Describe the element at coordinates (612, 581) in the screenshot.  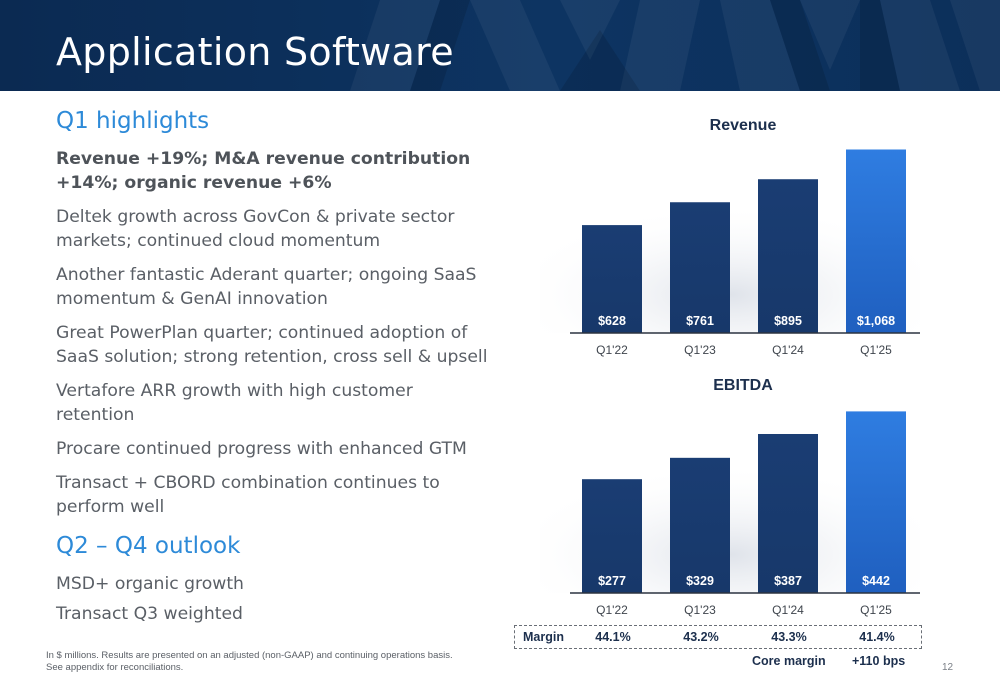
I see `data-label: $277` at that location.